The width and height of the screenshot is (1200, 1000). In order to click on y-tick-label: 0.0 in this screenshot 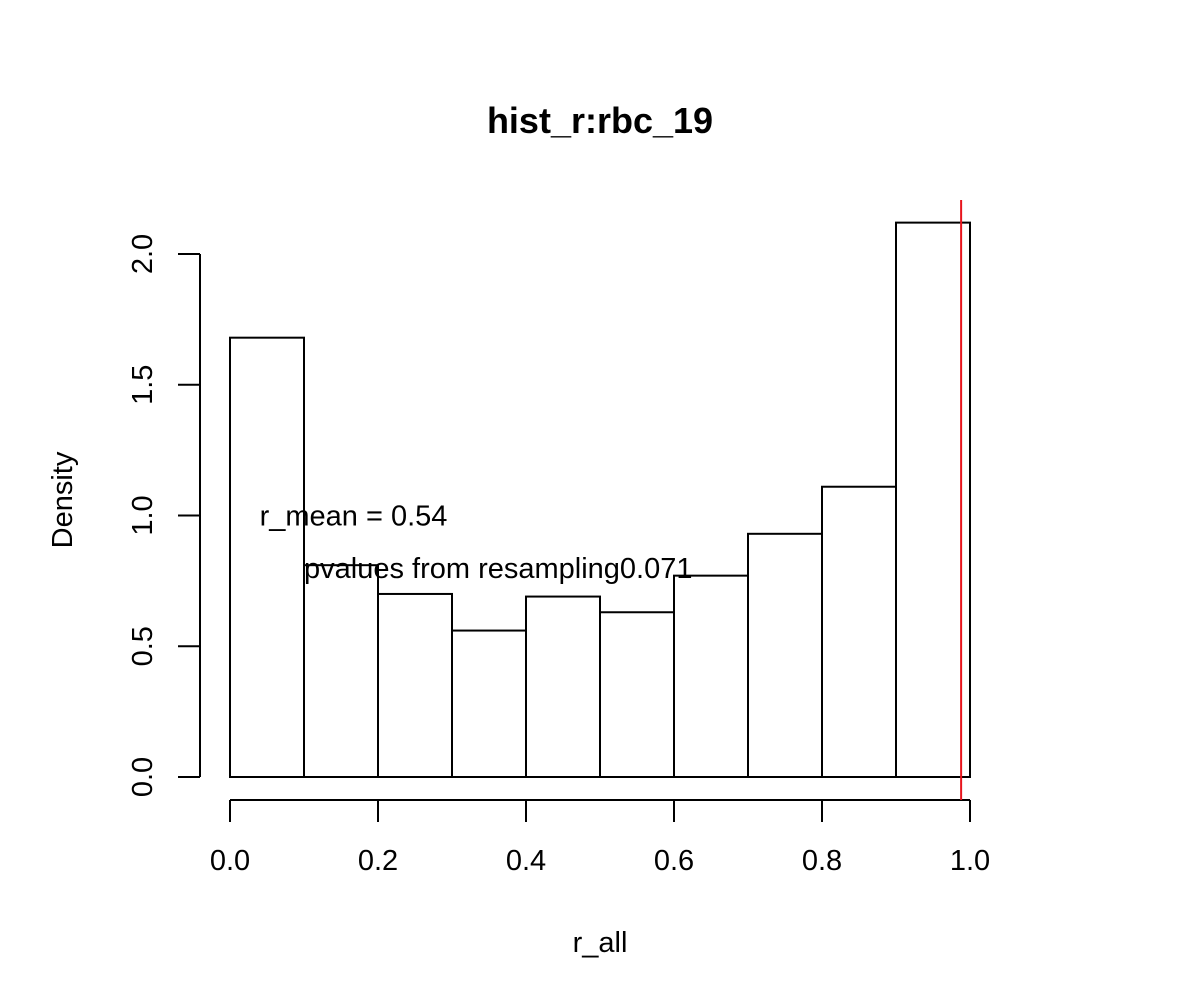, I will do `click(143, 777)`.